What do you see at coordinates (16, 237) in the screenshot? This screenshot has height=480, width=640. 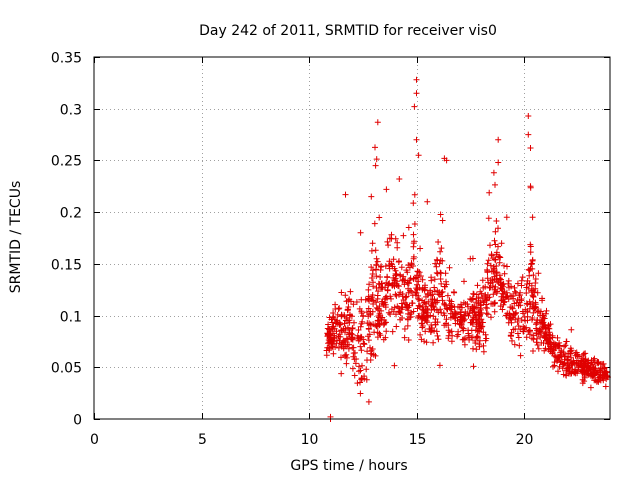 I see `y-axis-label: SRMTID / TECUs` at bounding box center [16, 237].